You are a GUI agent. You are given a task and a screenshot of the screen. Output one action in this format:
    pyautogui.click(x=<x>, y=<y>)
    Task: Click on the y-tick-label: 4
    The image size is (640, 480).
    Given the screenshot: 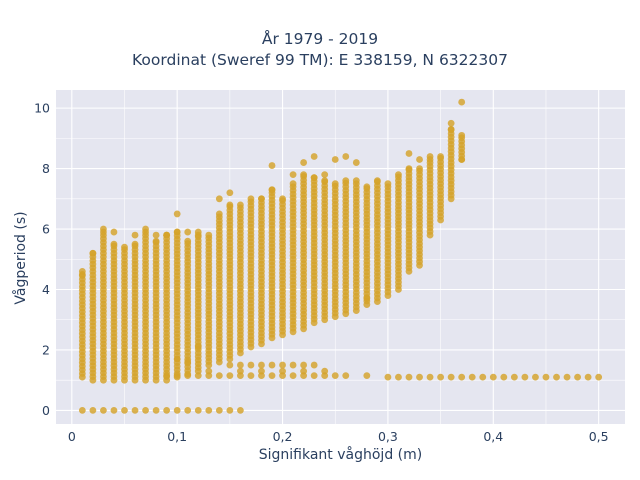 What is the action you would take?
    pyautogui.click(x=46, y=289)
    